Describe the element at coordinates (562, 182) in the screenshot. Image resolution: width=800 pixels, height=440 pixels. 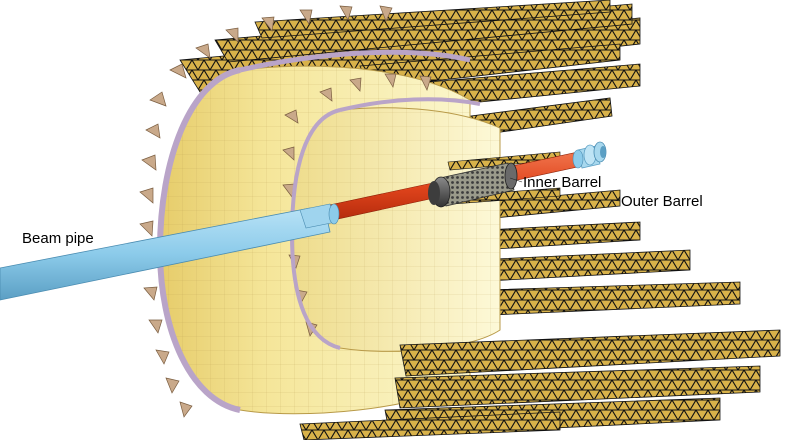
I see `inner-barrel-label: Inner Barrel` at that location.